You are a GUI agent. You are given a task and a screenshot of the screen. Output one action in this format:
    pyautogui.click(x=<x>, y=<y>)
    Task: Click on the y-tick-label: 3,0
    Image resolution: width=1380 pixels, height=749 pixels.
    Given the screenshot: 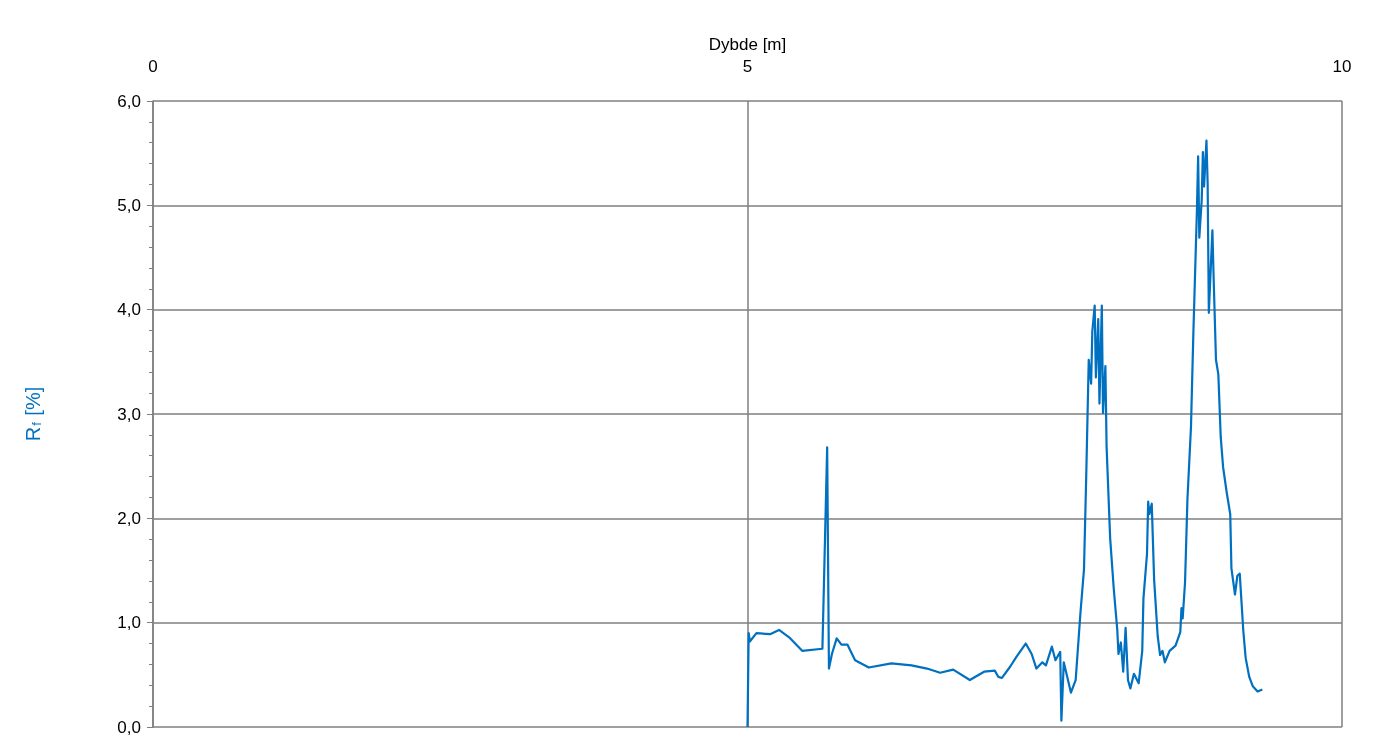 What is the action you would take?
    pyautogui.click(x=129, y=414)
    